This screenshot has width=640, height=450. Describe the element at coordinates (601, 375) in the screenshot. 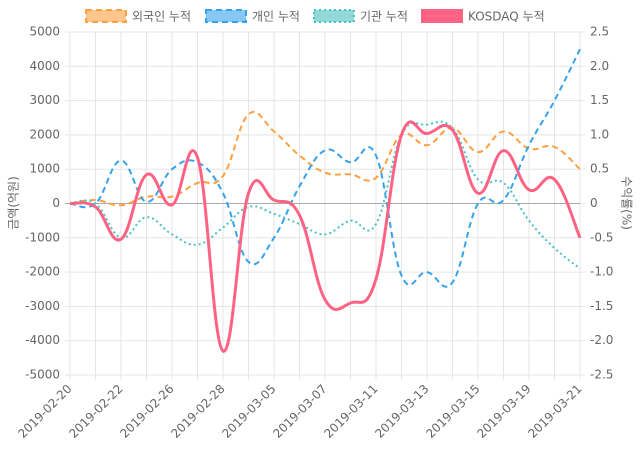

I see `y2-tick-label: -2.5` at that location.